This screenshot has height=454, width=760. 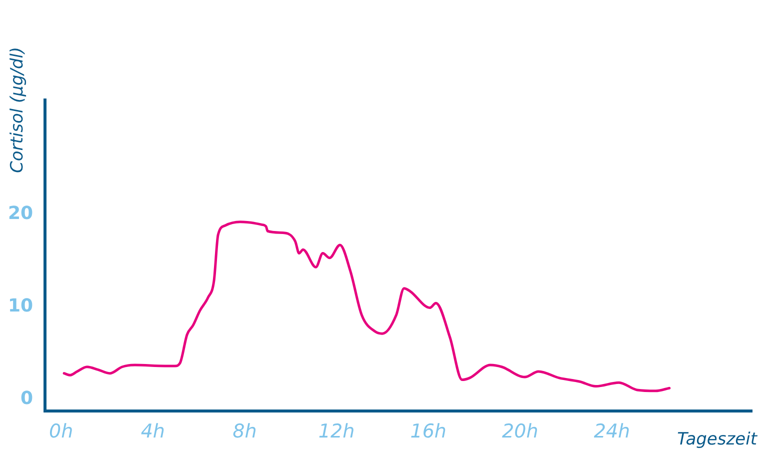 I want to click on x-tick-label: 4h, so click(x=152, y=431).